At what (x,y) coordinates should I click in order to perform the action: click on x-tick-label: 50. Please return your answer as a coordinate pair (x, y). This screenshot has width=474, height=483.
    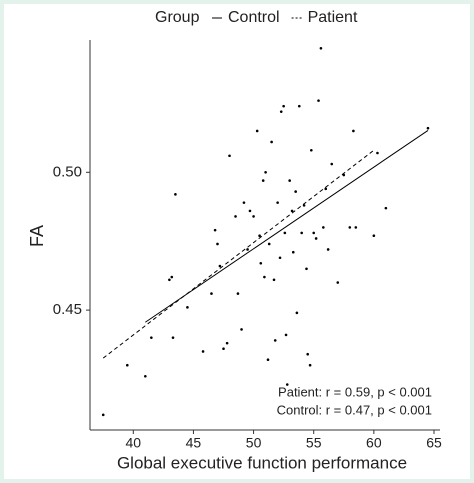
    Looking at the image, I should click on (254, 443).